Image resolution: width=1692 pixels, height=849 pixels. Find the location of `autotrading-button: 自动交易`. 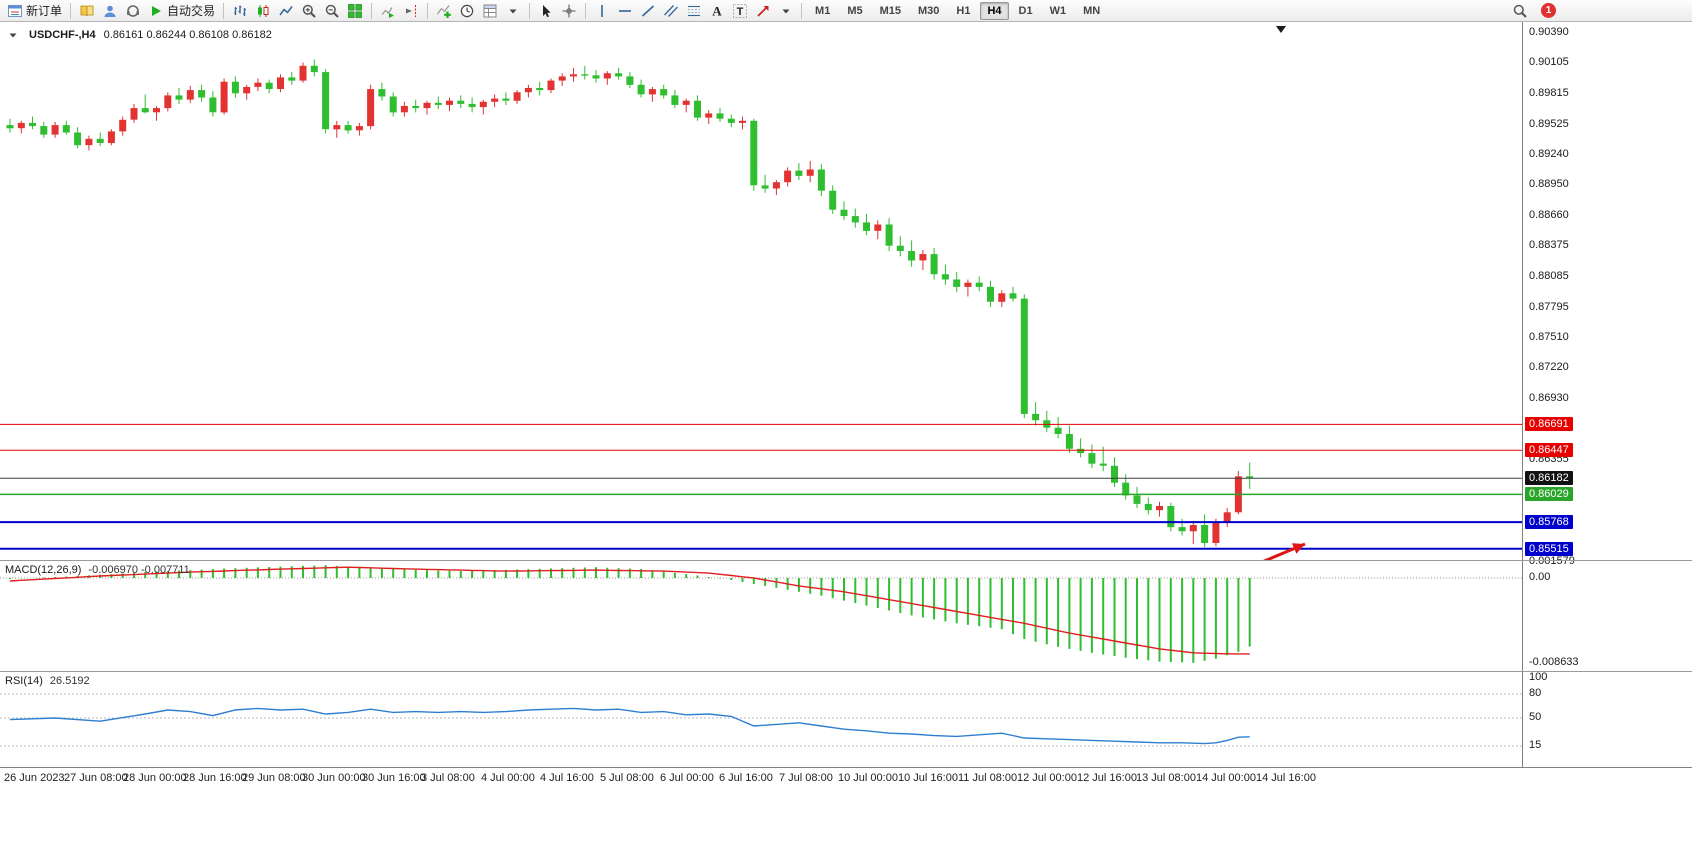

autotrading-button: 自动交易 is located at coordinates (181, 11).